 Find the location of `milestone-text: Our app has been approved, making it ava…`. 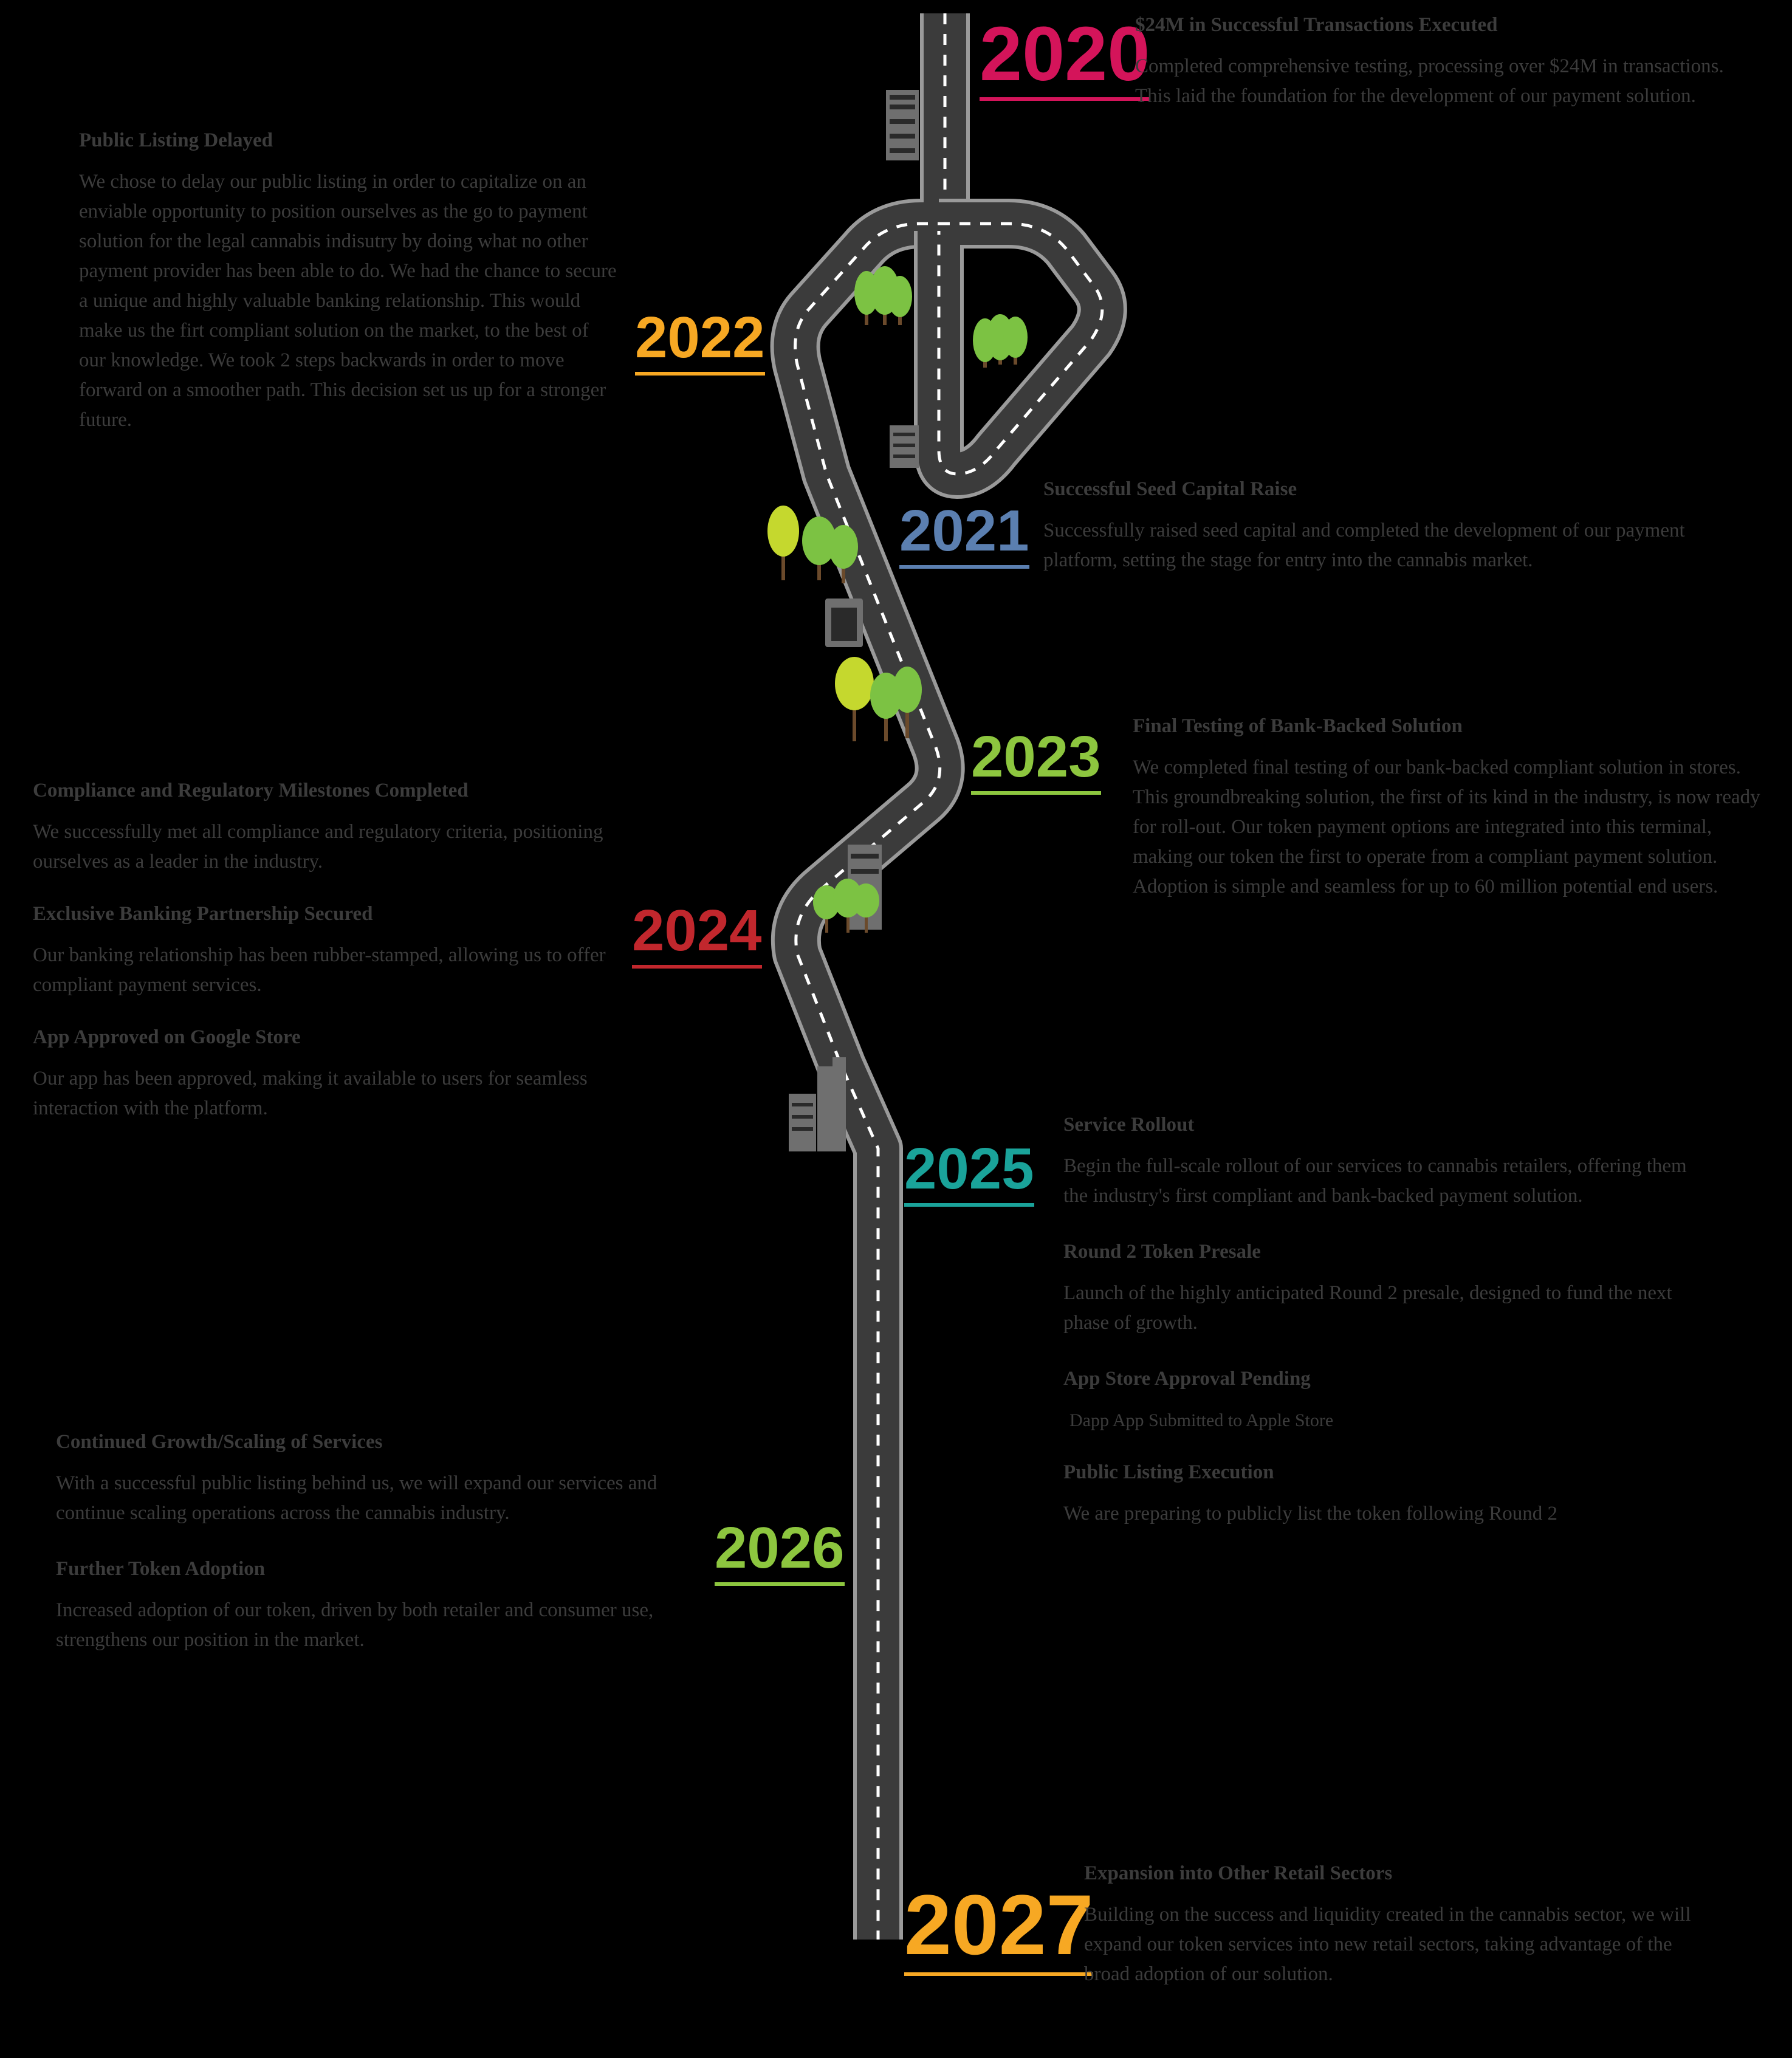

milestone-text: Our app has been approved, making it ava… is located at coordinates (310, 1093).